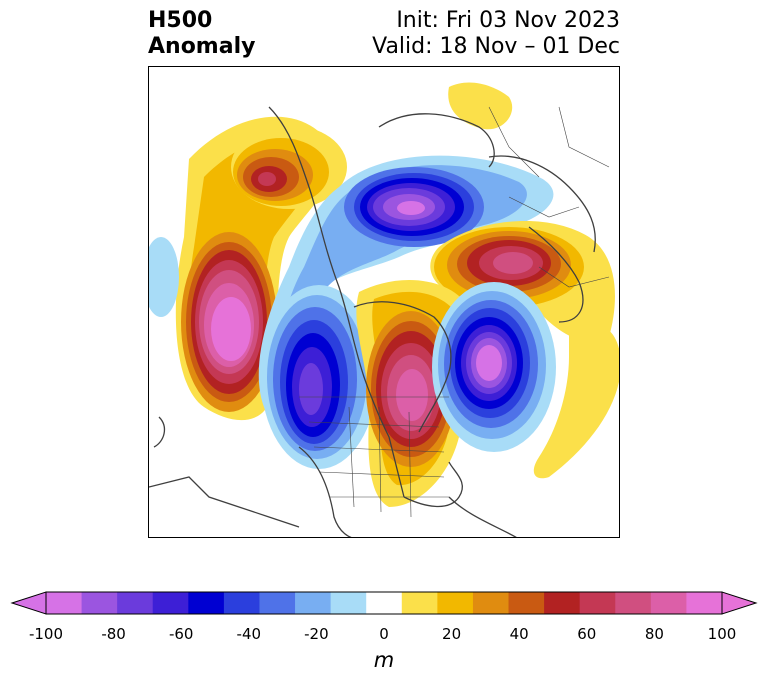  I want to click on pacific-trough-edge, so click(164, 277).